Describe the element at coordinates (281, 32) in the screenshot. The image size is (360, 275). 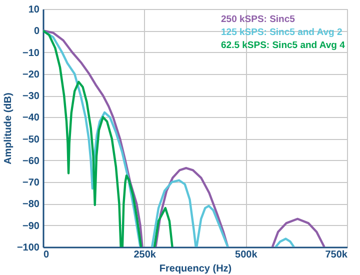
I see `text: 125 kSPS: Sinc5 and Avg 2` at that location.